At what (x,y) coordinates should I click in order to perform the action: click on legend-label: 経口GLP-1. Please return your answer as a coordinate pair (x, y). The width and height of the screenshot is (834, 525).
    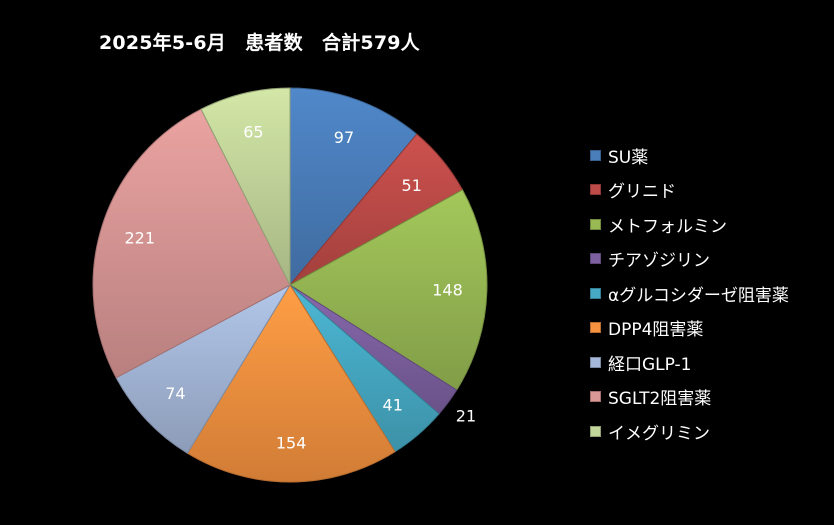
    Looking at the image, I should click on (650, 364).